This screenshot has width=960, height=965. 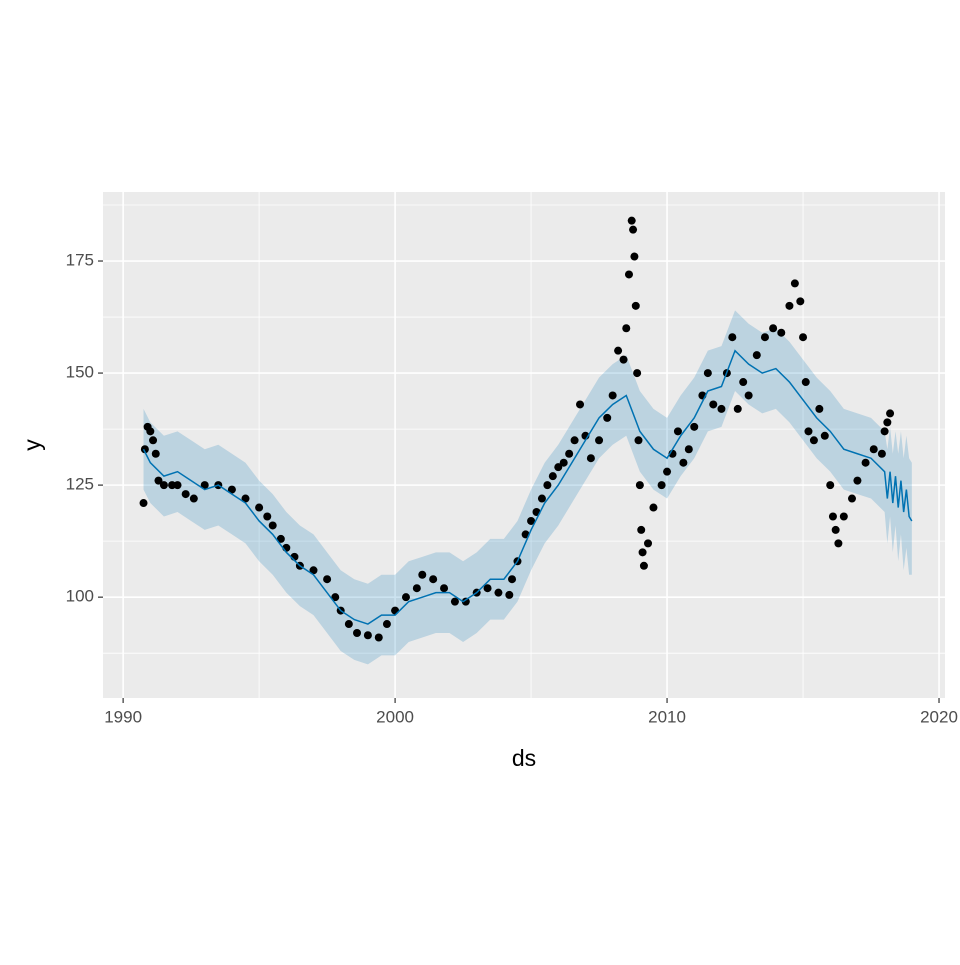 What do you see at coordinates (80, 484) in the screenshot?
I see `y-tick-label: 125` at bounding box center [80, 484].